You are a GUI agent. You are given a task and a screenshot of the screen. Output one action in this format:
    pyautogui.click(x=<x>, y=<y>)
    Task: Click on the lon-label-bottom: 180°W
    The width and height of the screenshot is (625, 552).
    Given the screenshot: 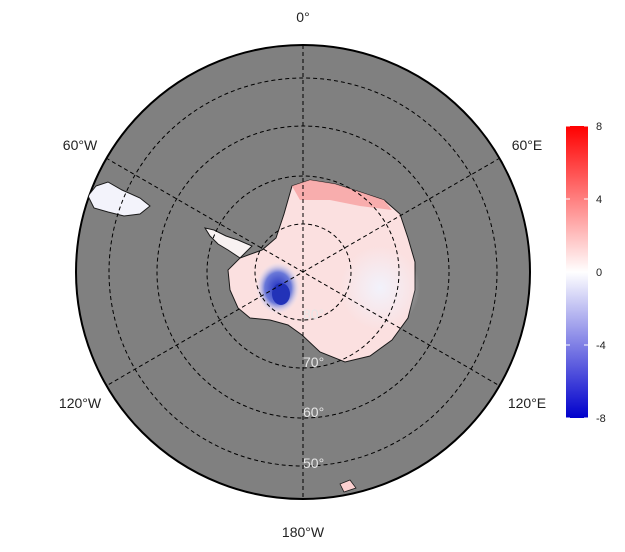 What is the action you would take?
    pyautogui.click(x=303, y=532)
    